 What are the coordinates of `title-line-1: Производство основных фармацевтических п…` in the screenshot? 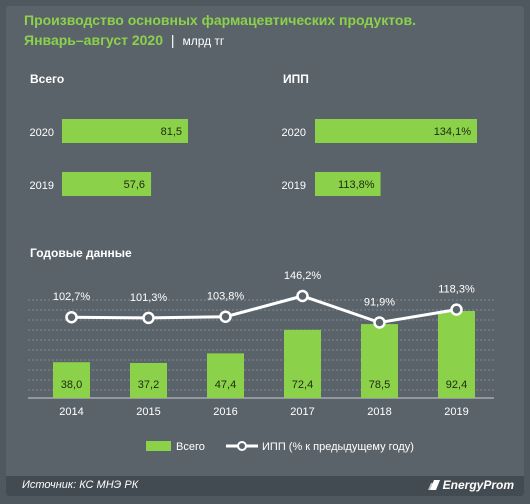 It's located at (220, 20).